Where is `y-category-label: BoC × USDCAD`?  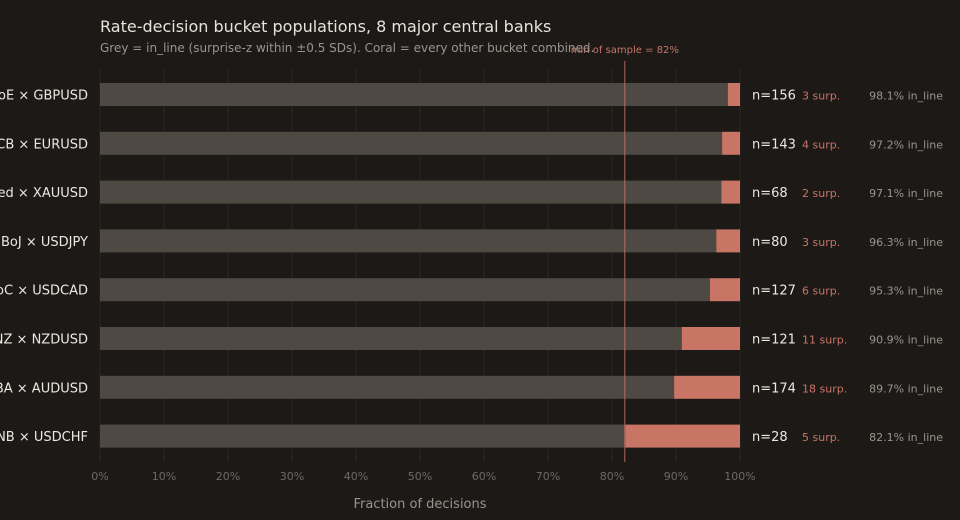
y-category-label: BoC × USDCAD is located at coordinates (44, 291).